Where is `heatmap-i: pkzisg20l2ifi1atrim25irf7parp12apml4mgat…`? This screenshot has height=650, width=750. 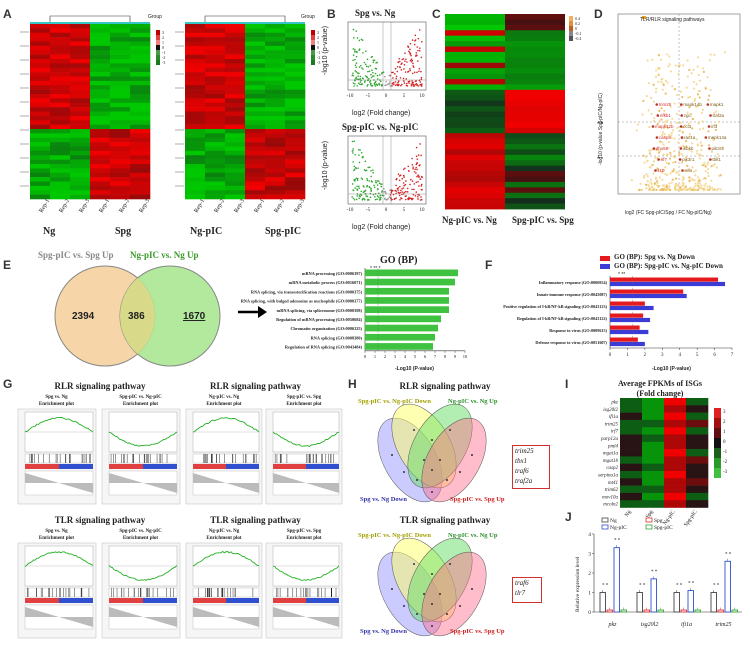 heatmap-i: pkzisg20l2ifi1atrim25irf7parp12apml4mgat… is located at coordinates (663, 463).